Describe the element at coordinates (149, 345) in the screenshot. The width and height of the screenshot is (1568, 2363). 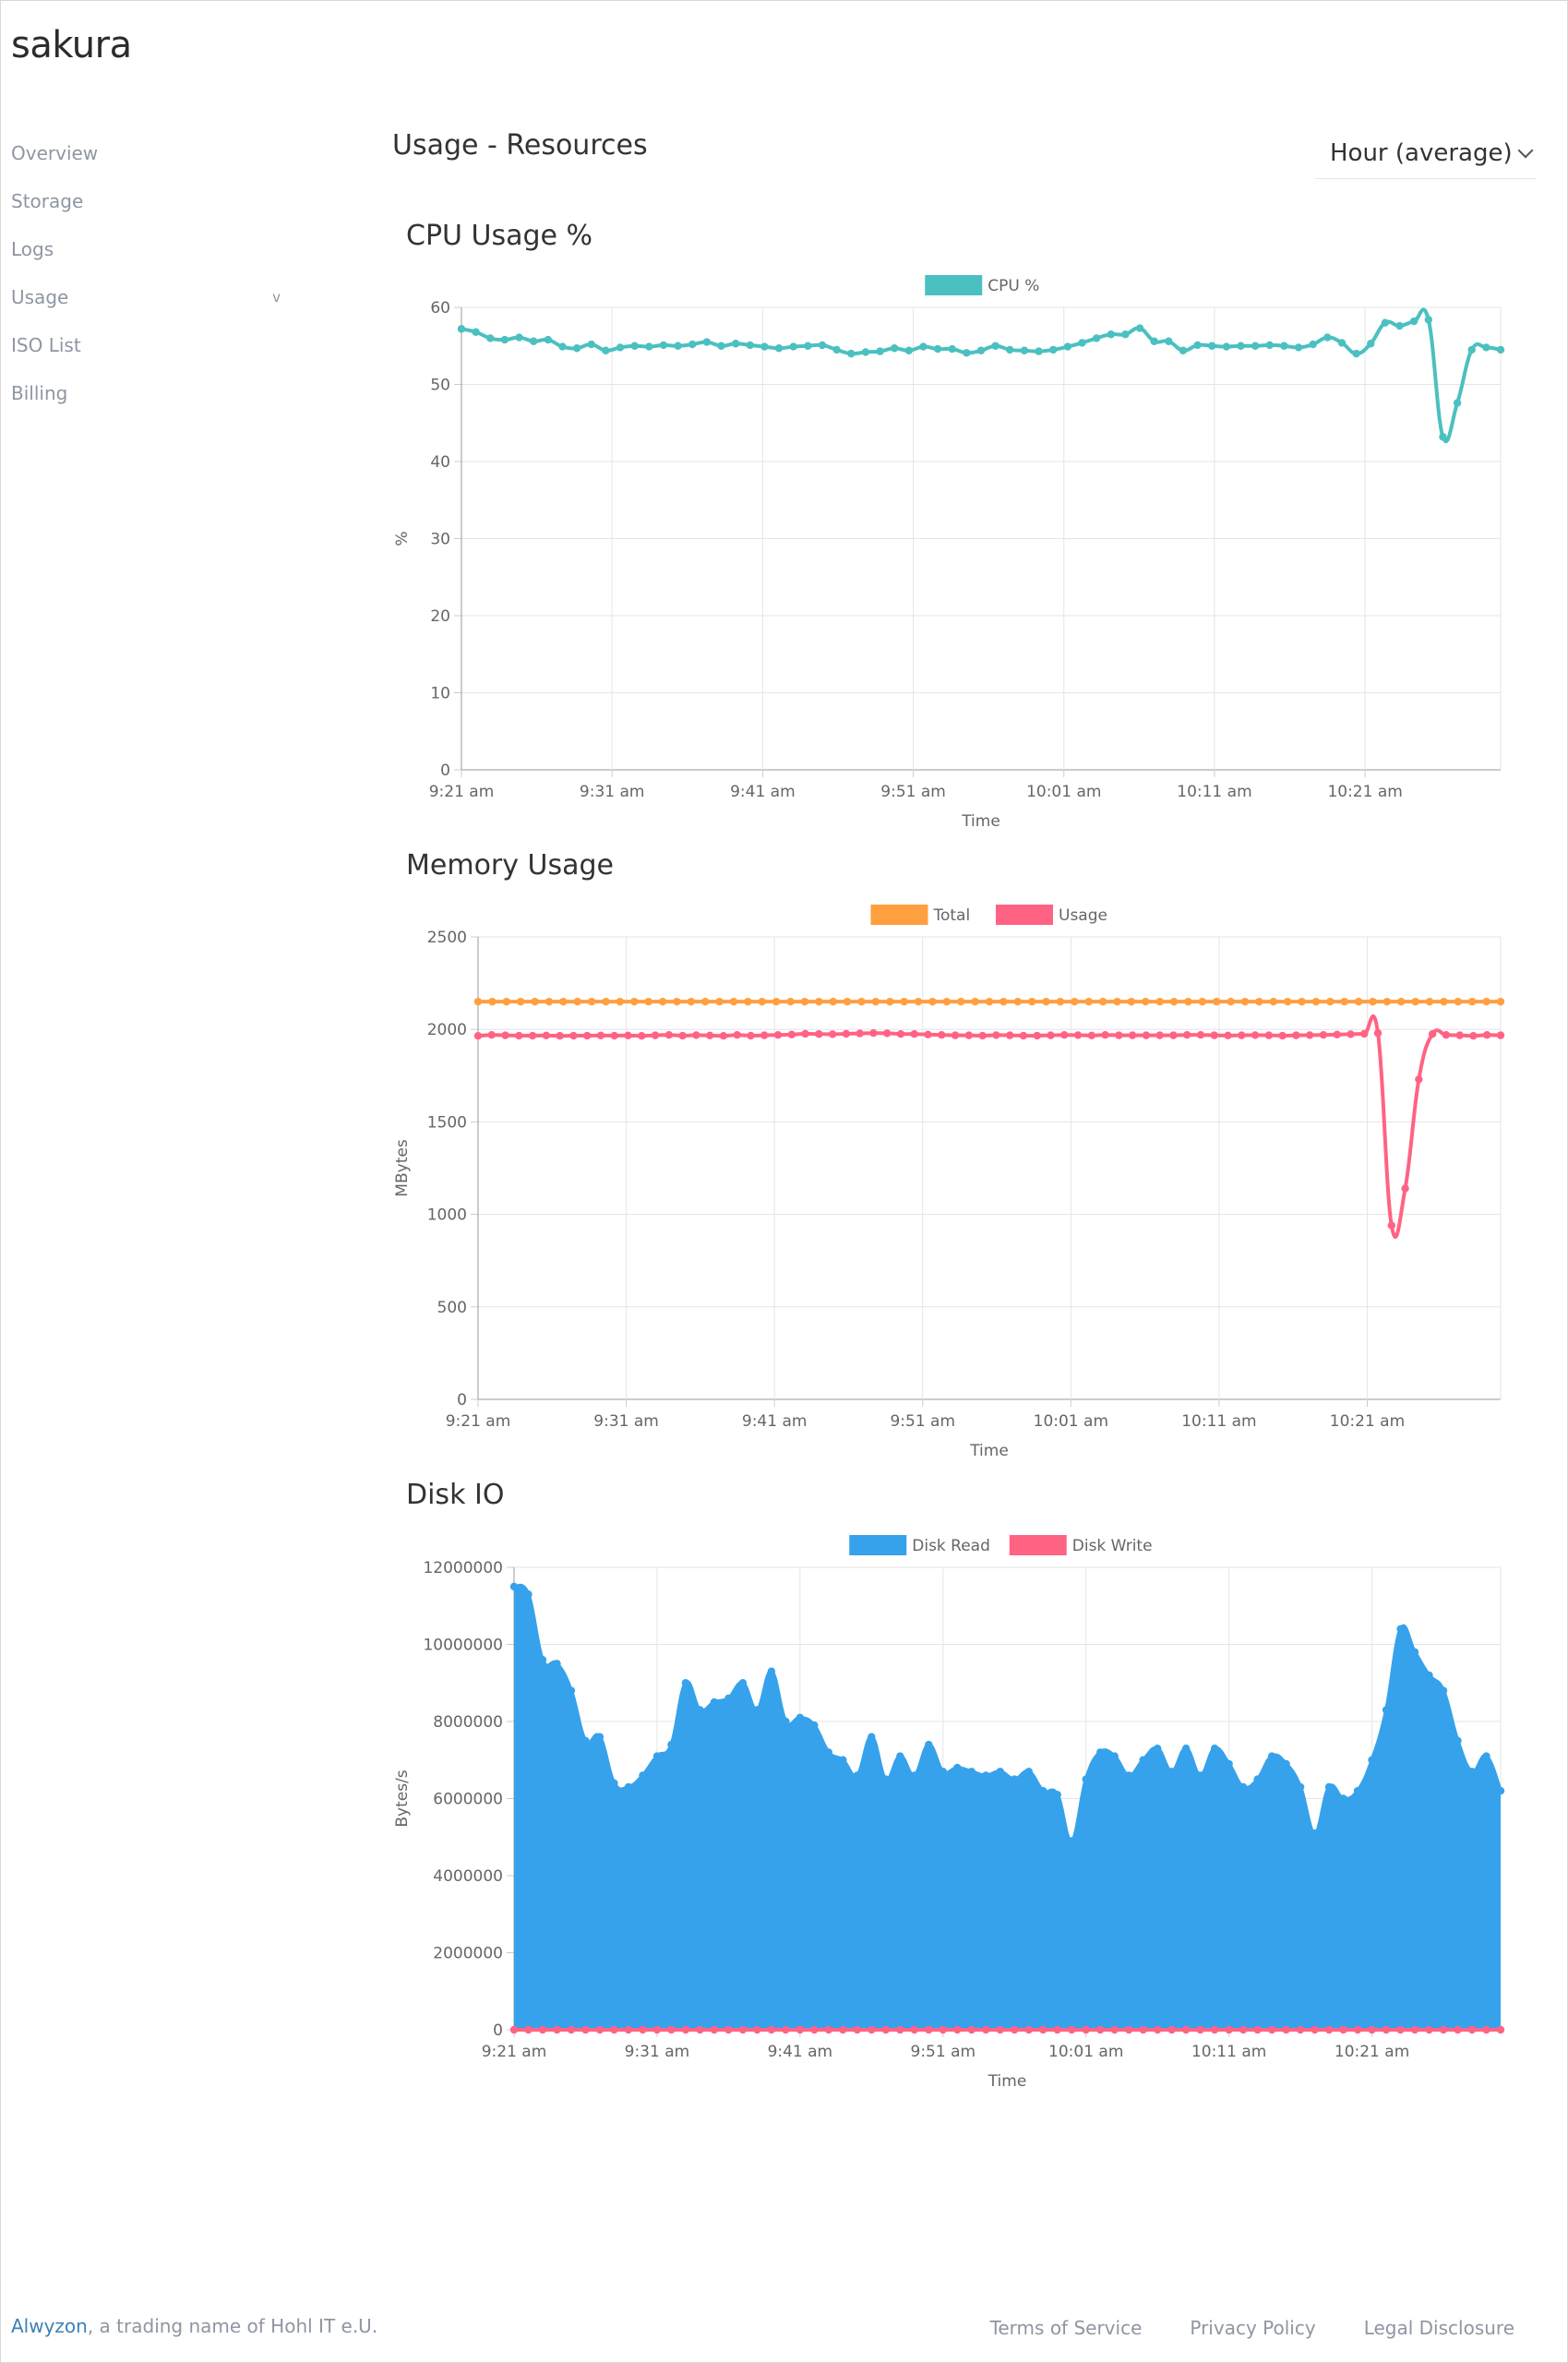
I see `sidebar-item-iso-list: ISO List` at that location.